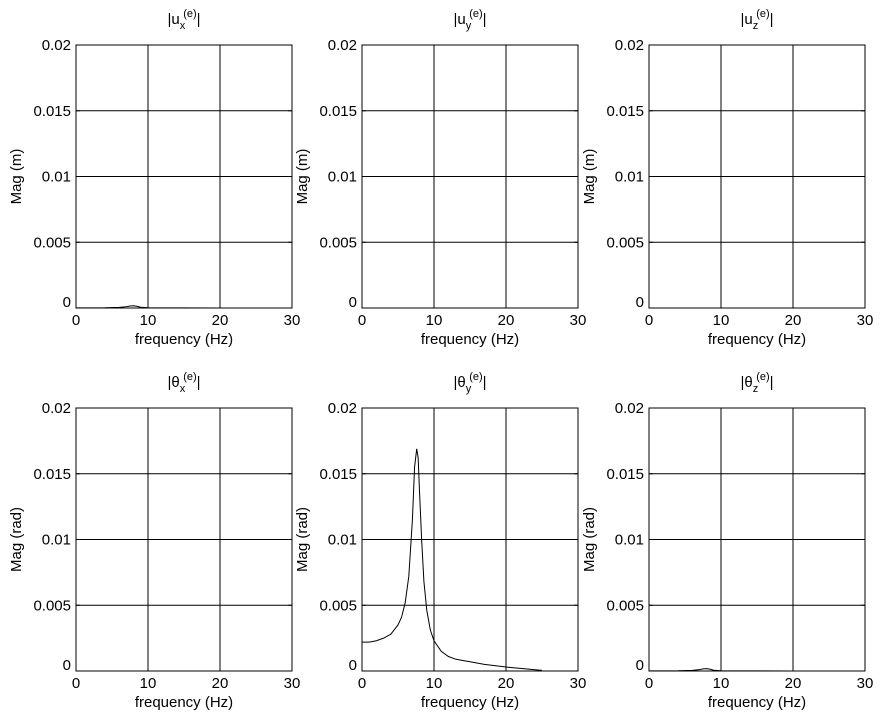 This screenshot has width=882, height=722. What do you see at coordinates (183, 383) in the screenshot?
I see `subplot-title: |θx(e)|` at bounding box center [183, 383].